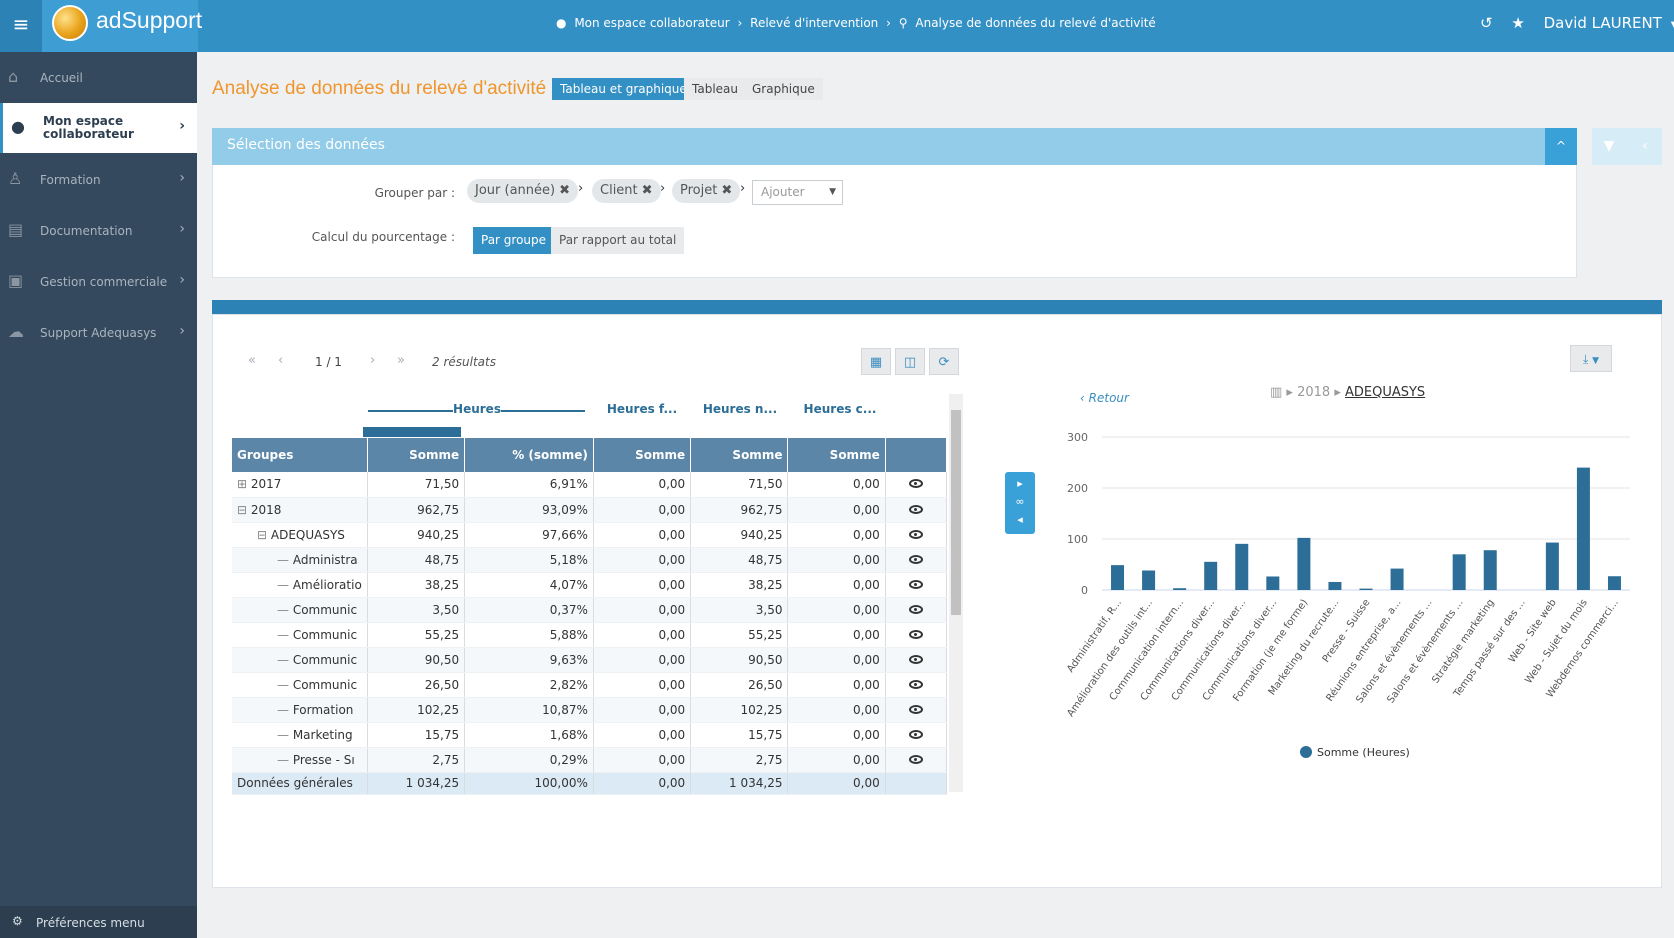  Describe the element at coordinates (98, 282) in the screenshot. I see `sidebar-item-gestion-commerciale: ▣ Gestion commerciale ›` at that location.